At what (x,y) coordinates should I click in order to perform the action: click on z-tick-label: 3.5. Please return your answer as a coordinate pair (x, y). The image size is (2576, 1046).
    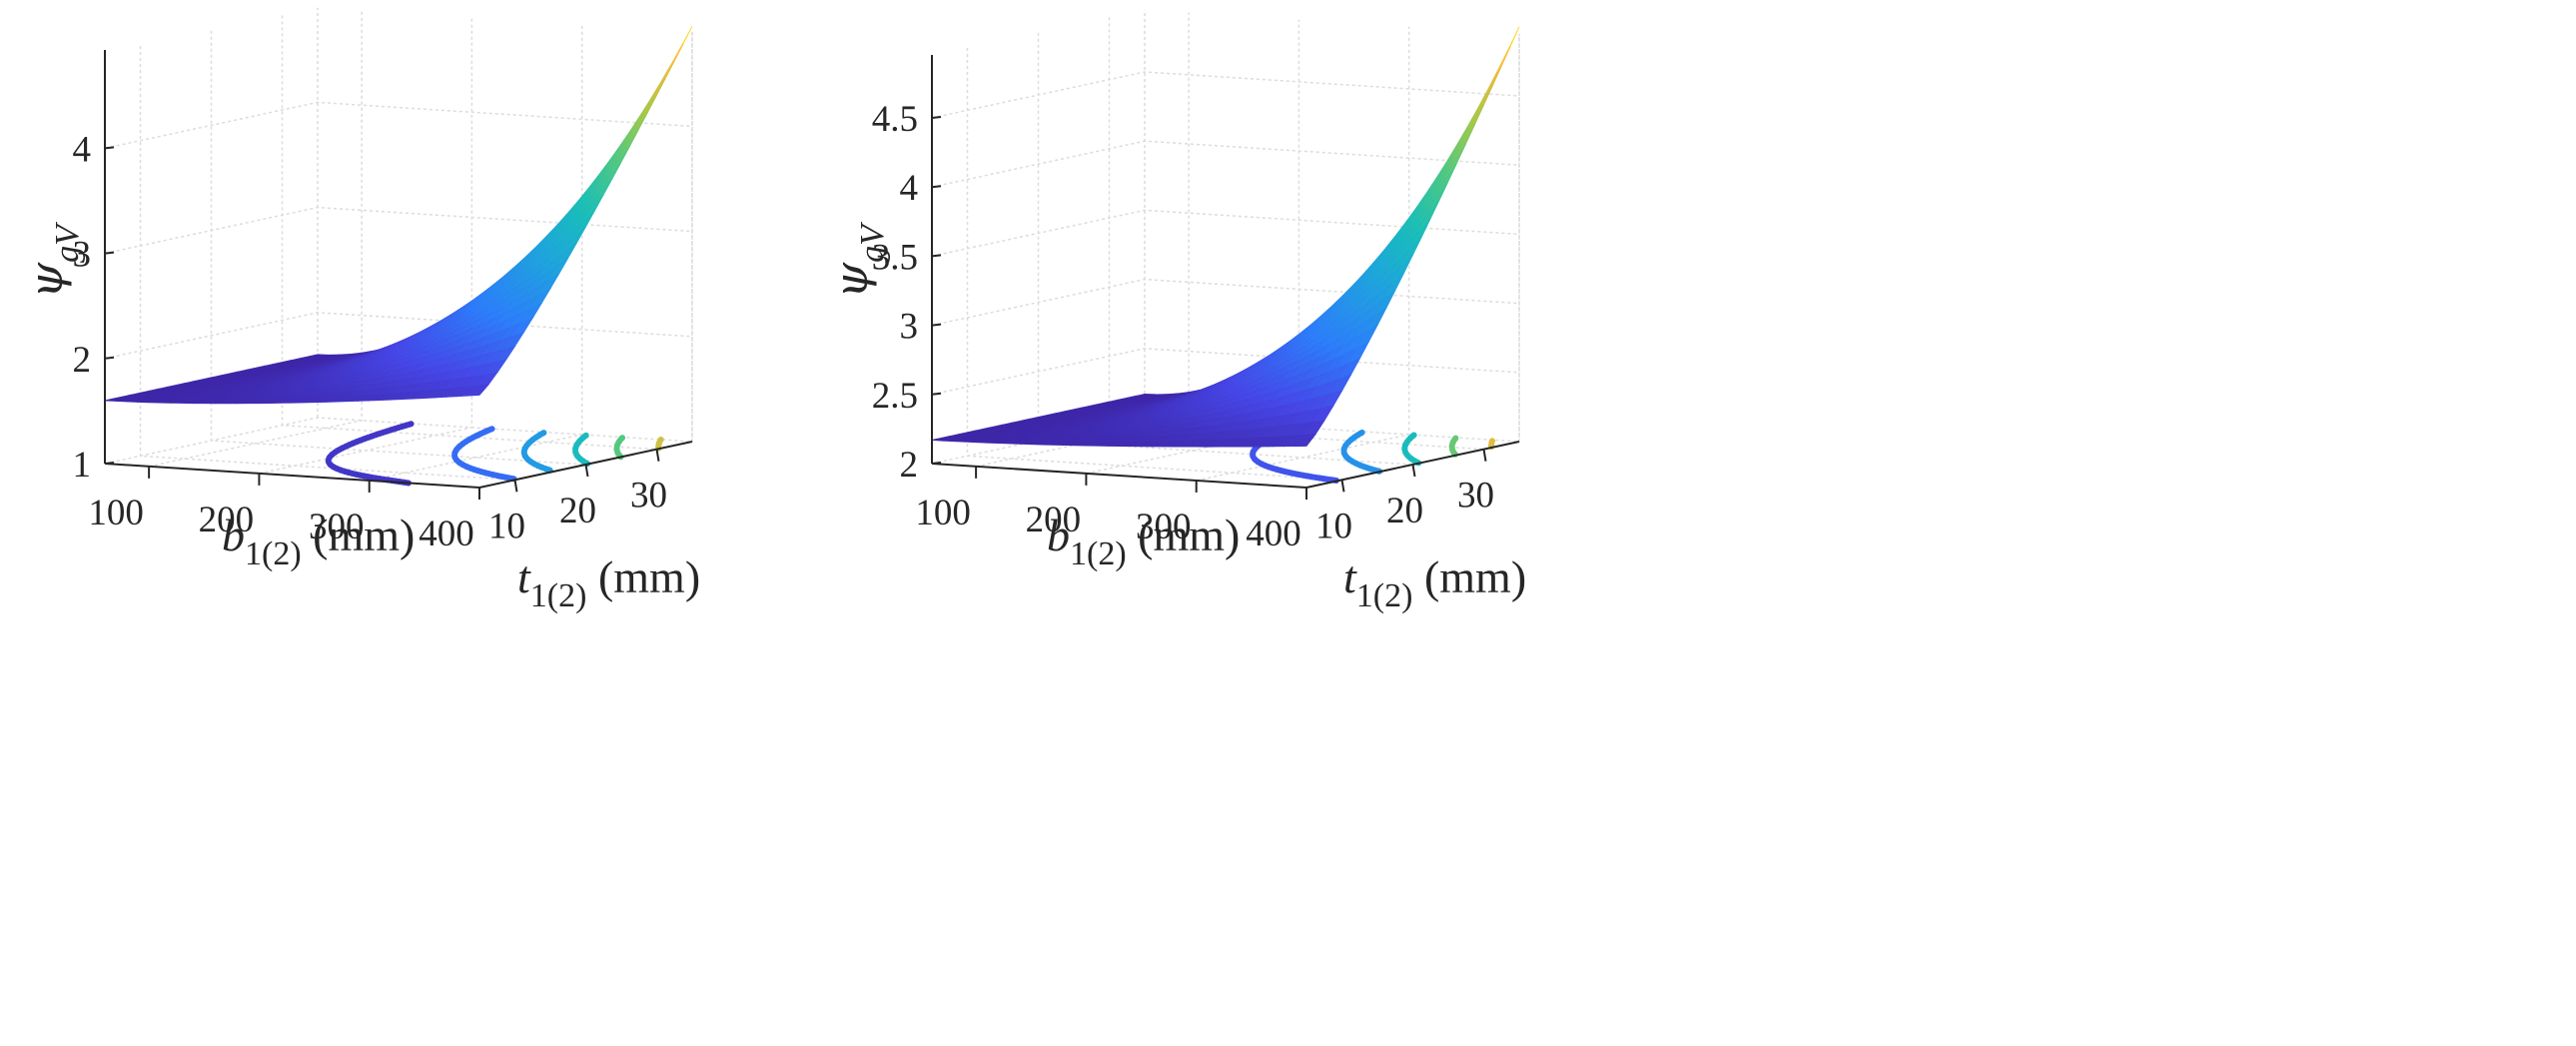
    Looking at the image, I should click on (895, 257).